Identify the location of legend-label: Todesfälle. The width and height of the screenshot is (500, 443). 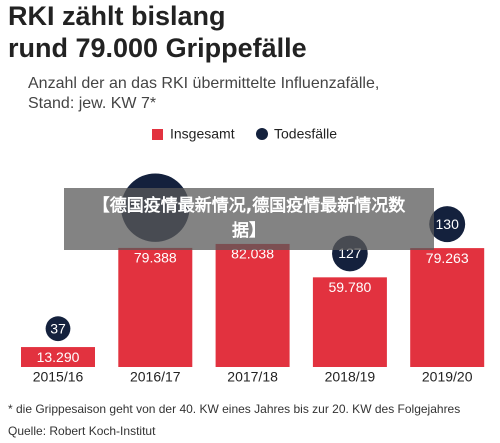
(305, 134).